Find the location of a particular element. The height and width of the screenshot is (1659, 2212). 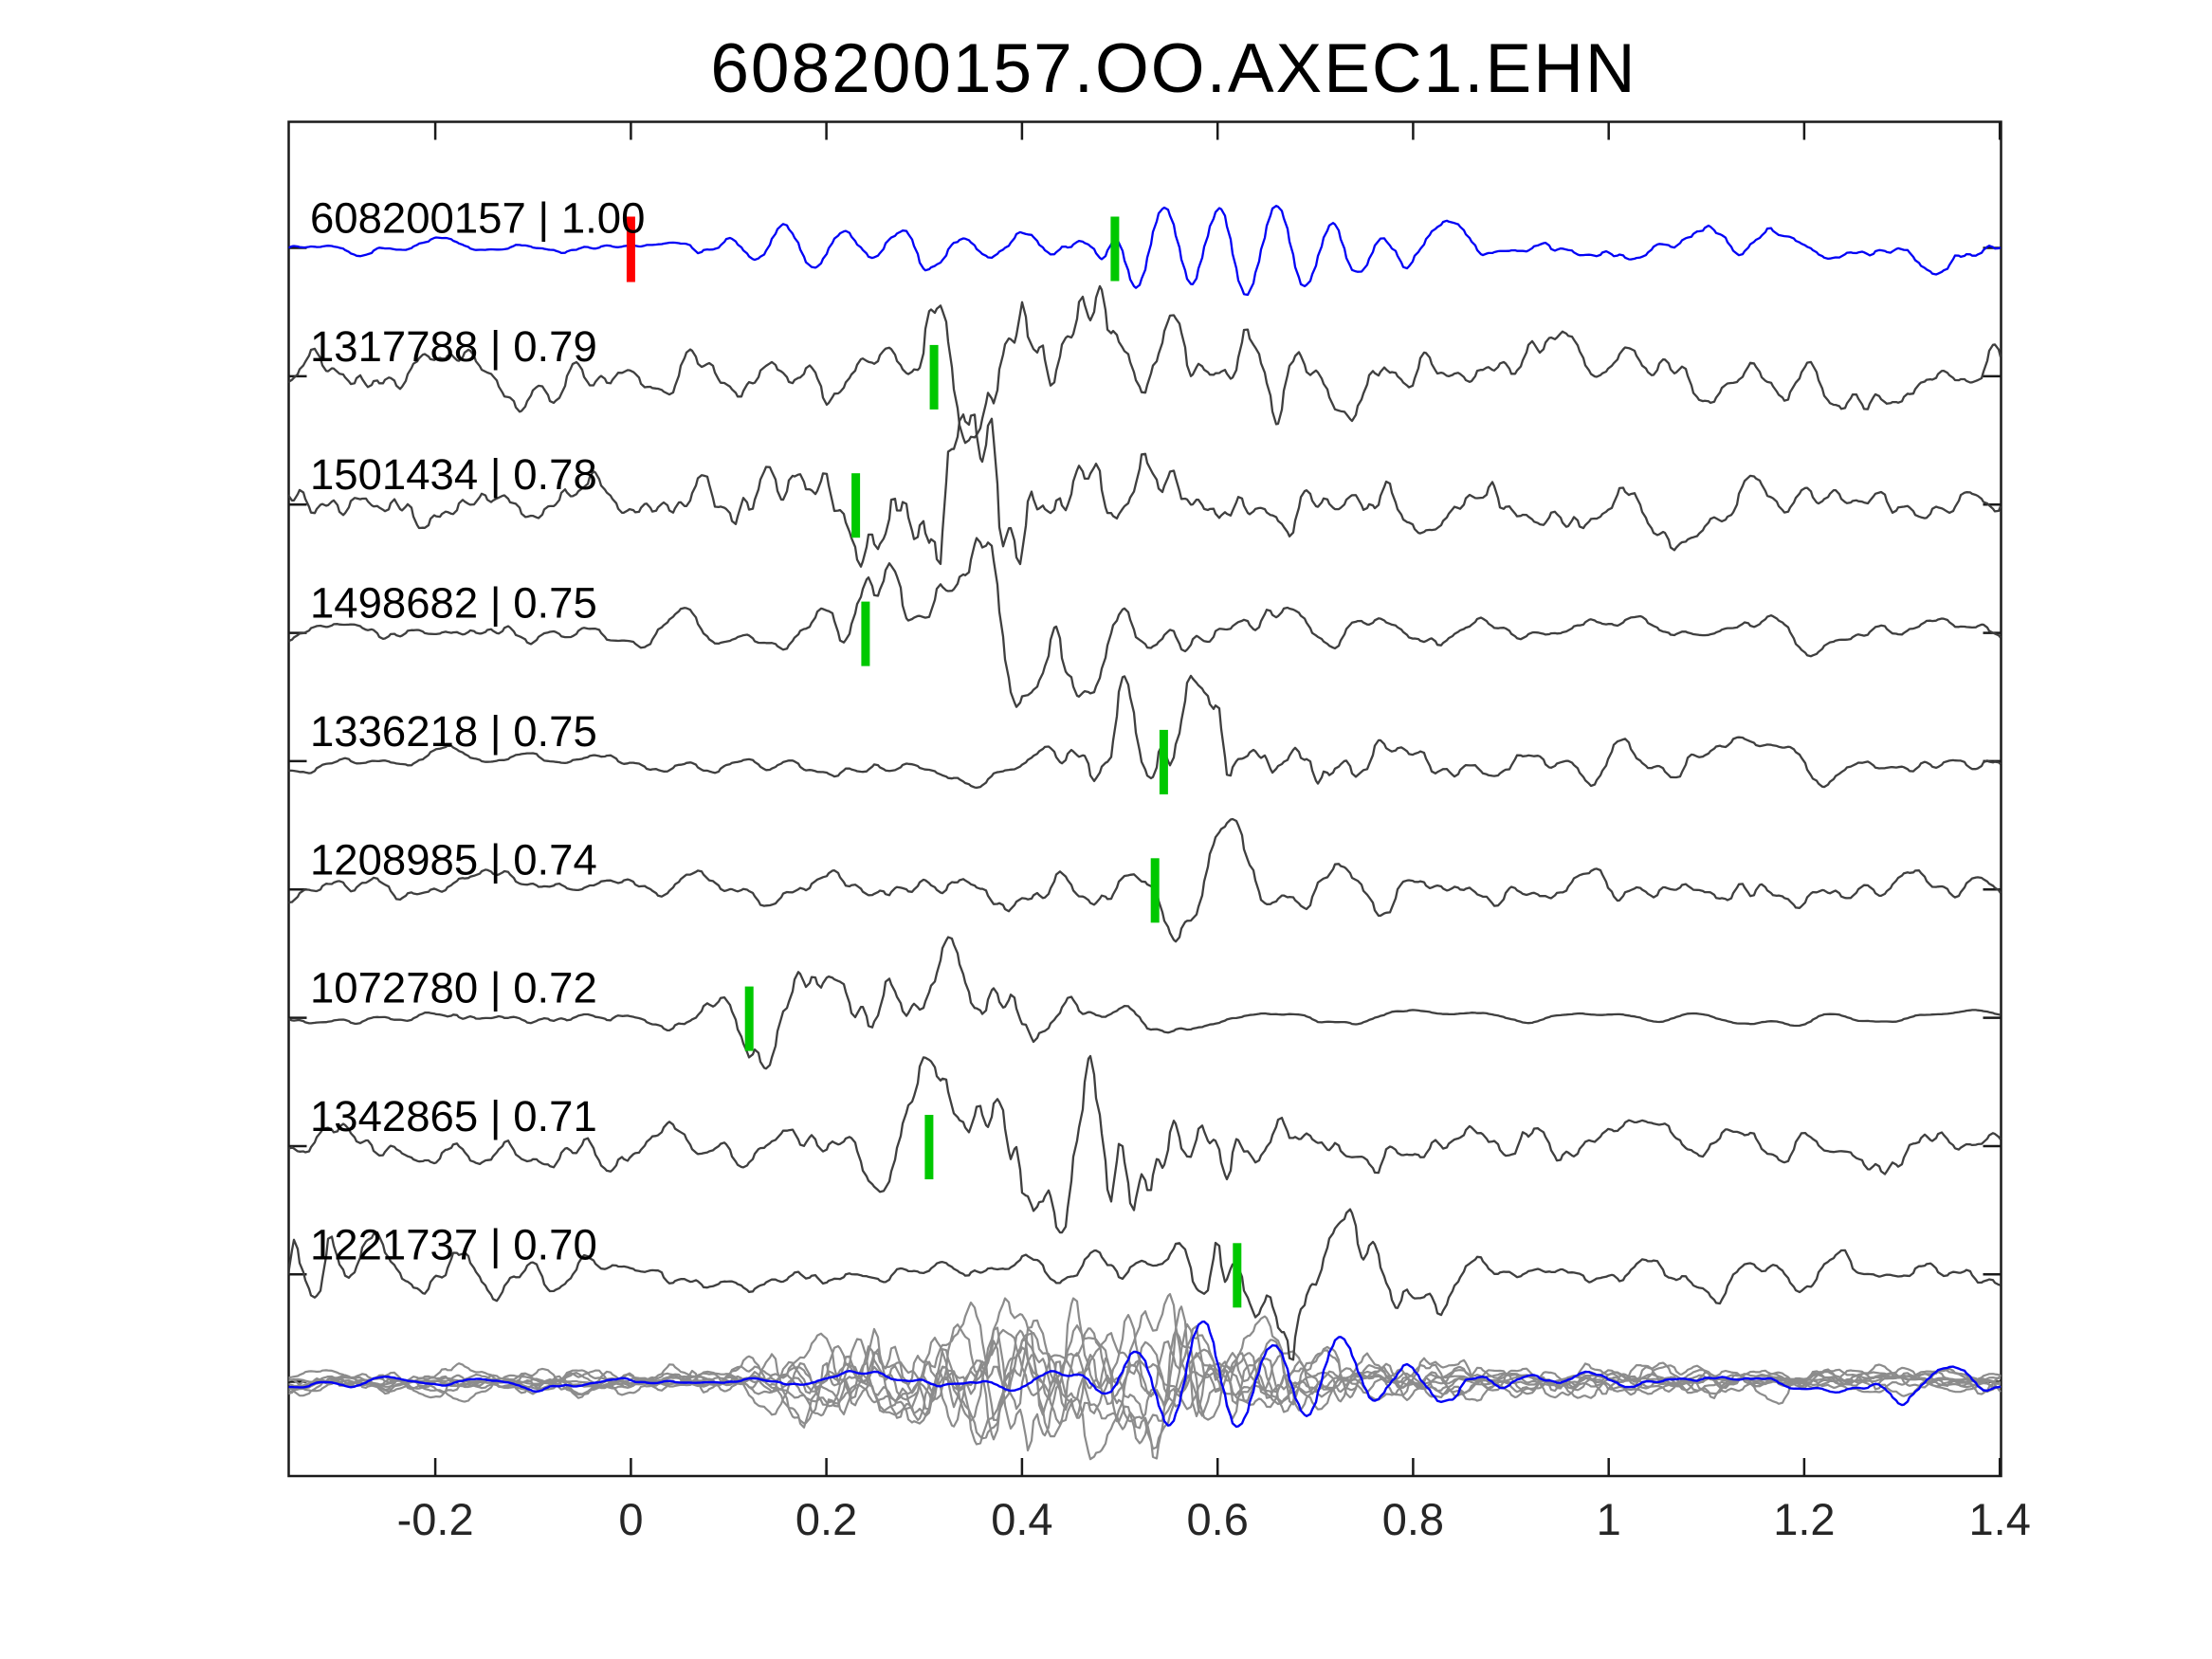

svg-text: 1221737 | 0.70 is located at coordinates (453, 1244).